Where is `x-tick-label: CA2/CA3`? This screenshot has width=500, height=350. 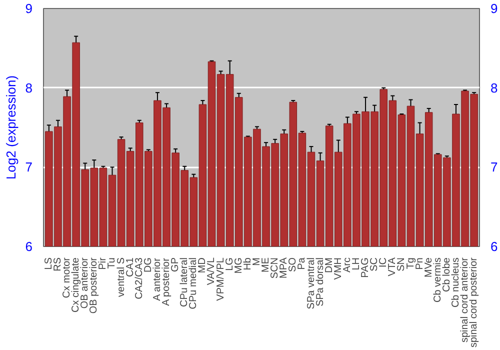
x-tick-label: CA2/CA3 is located at coordinates (139, 278).